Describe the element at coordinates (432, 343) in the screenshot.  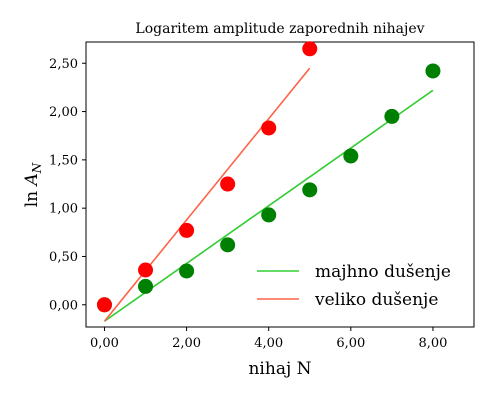
I see `x-tick-label: 8,00` at that location.